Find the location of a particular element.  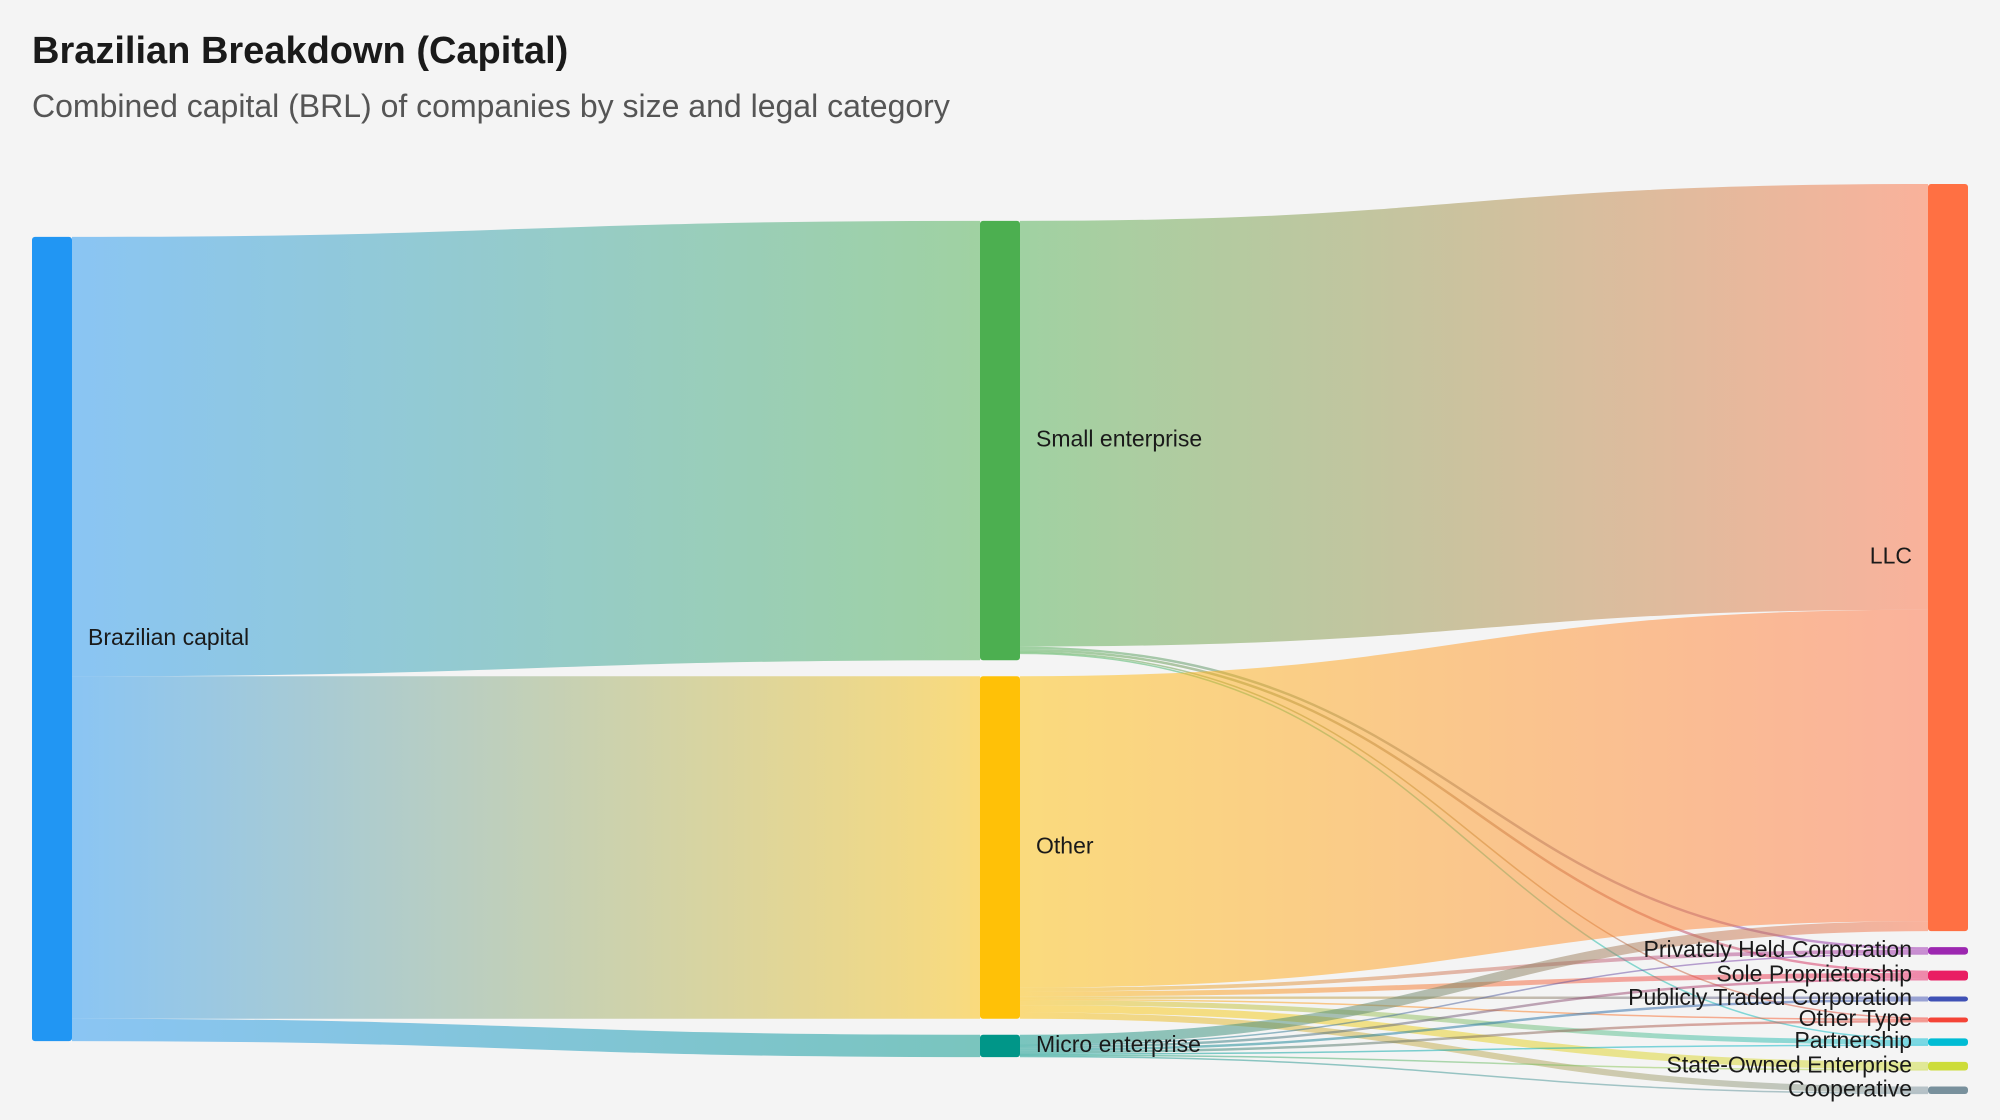

node-small is located at coordinates (1000, 440).